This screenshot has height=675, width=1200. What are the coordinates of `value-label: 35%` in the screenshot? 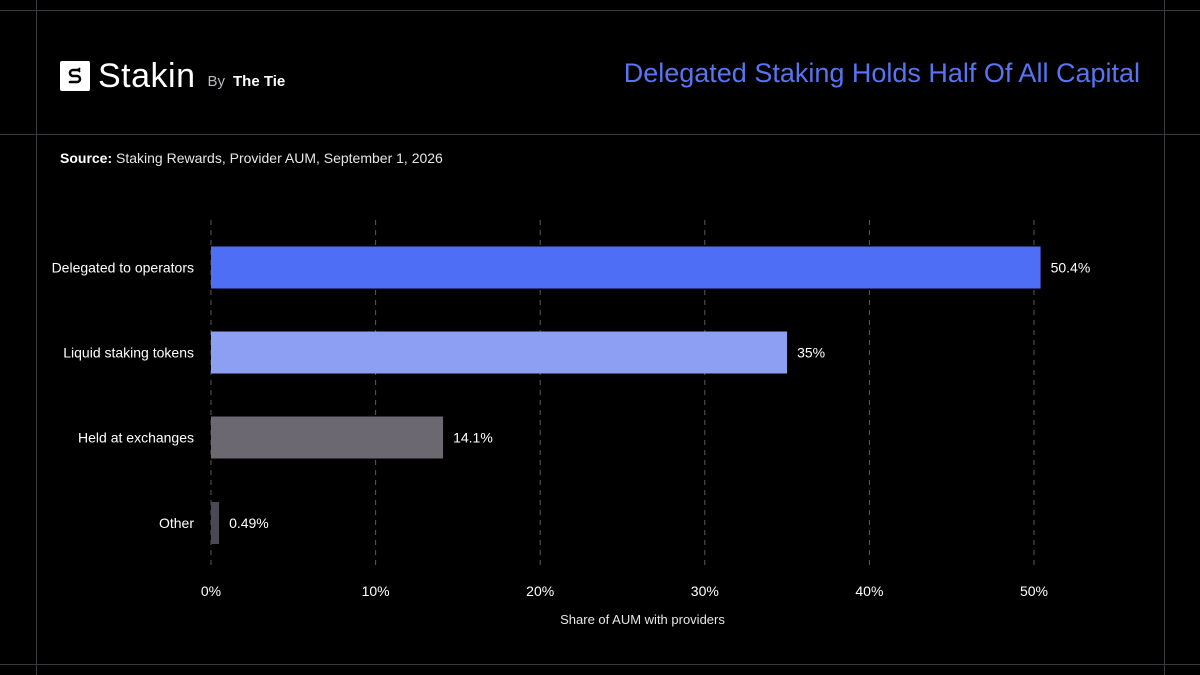 It's located at (811, 353).